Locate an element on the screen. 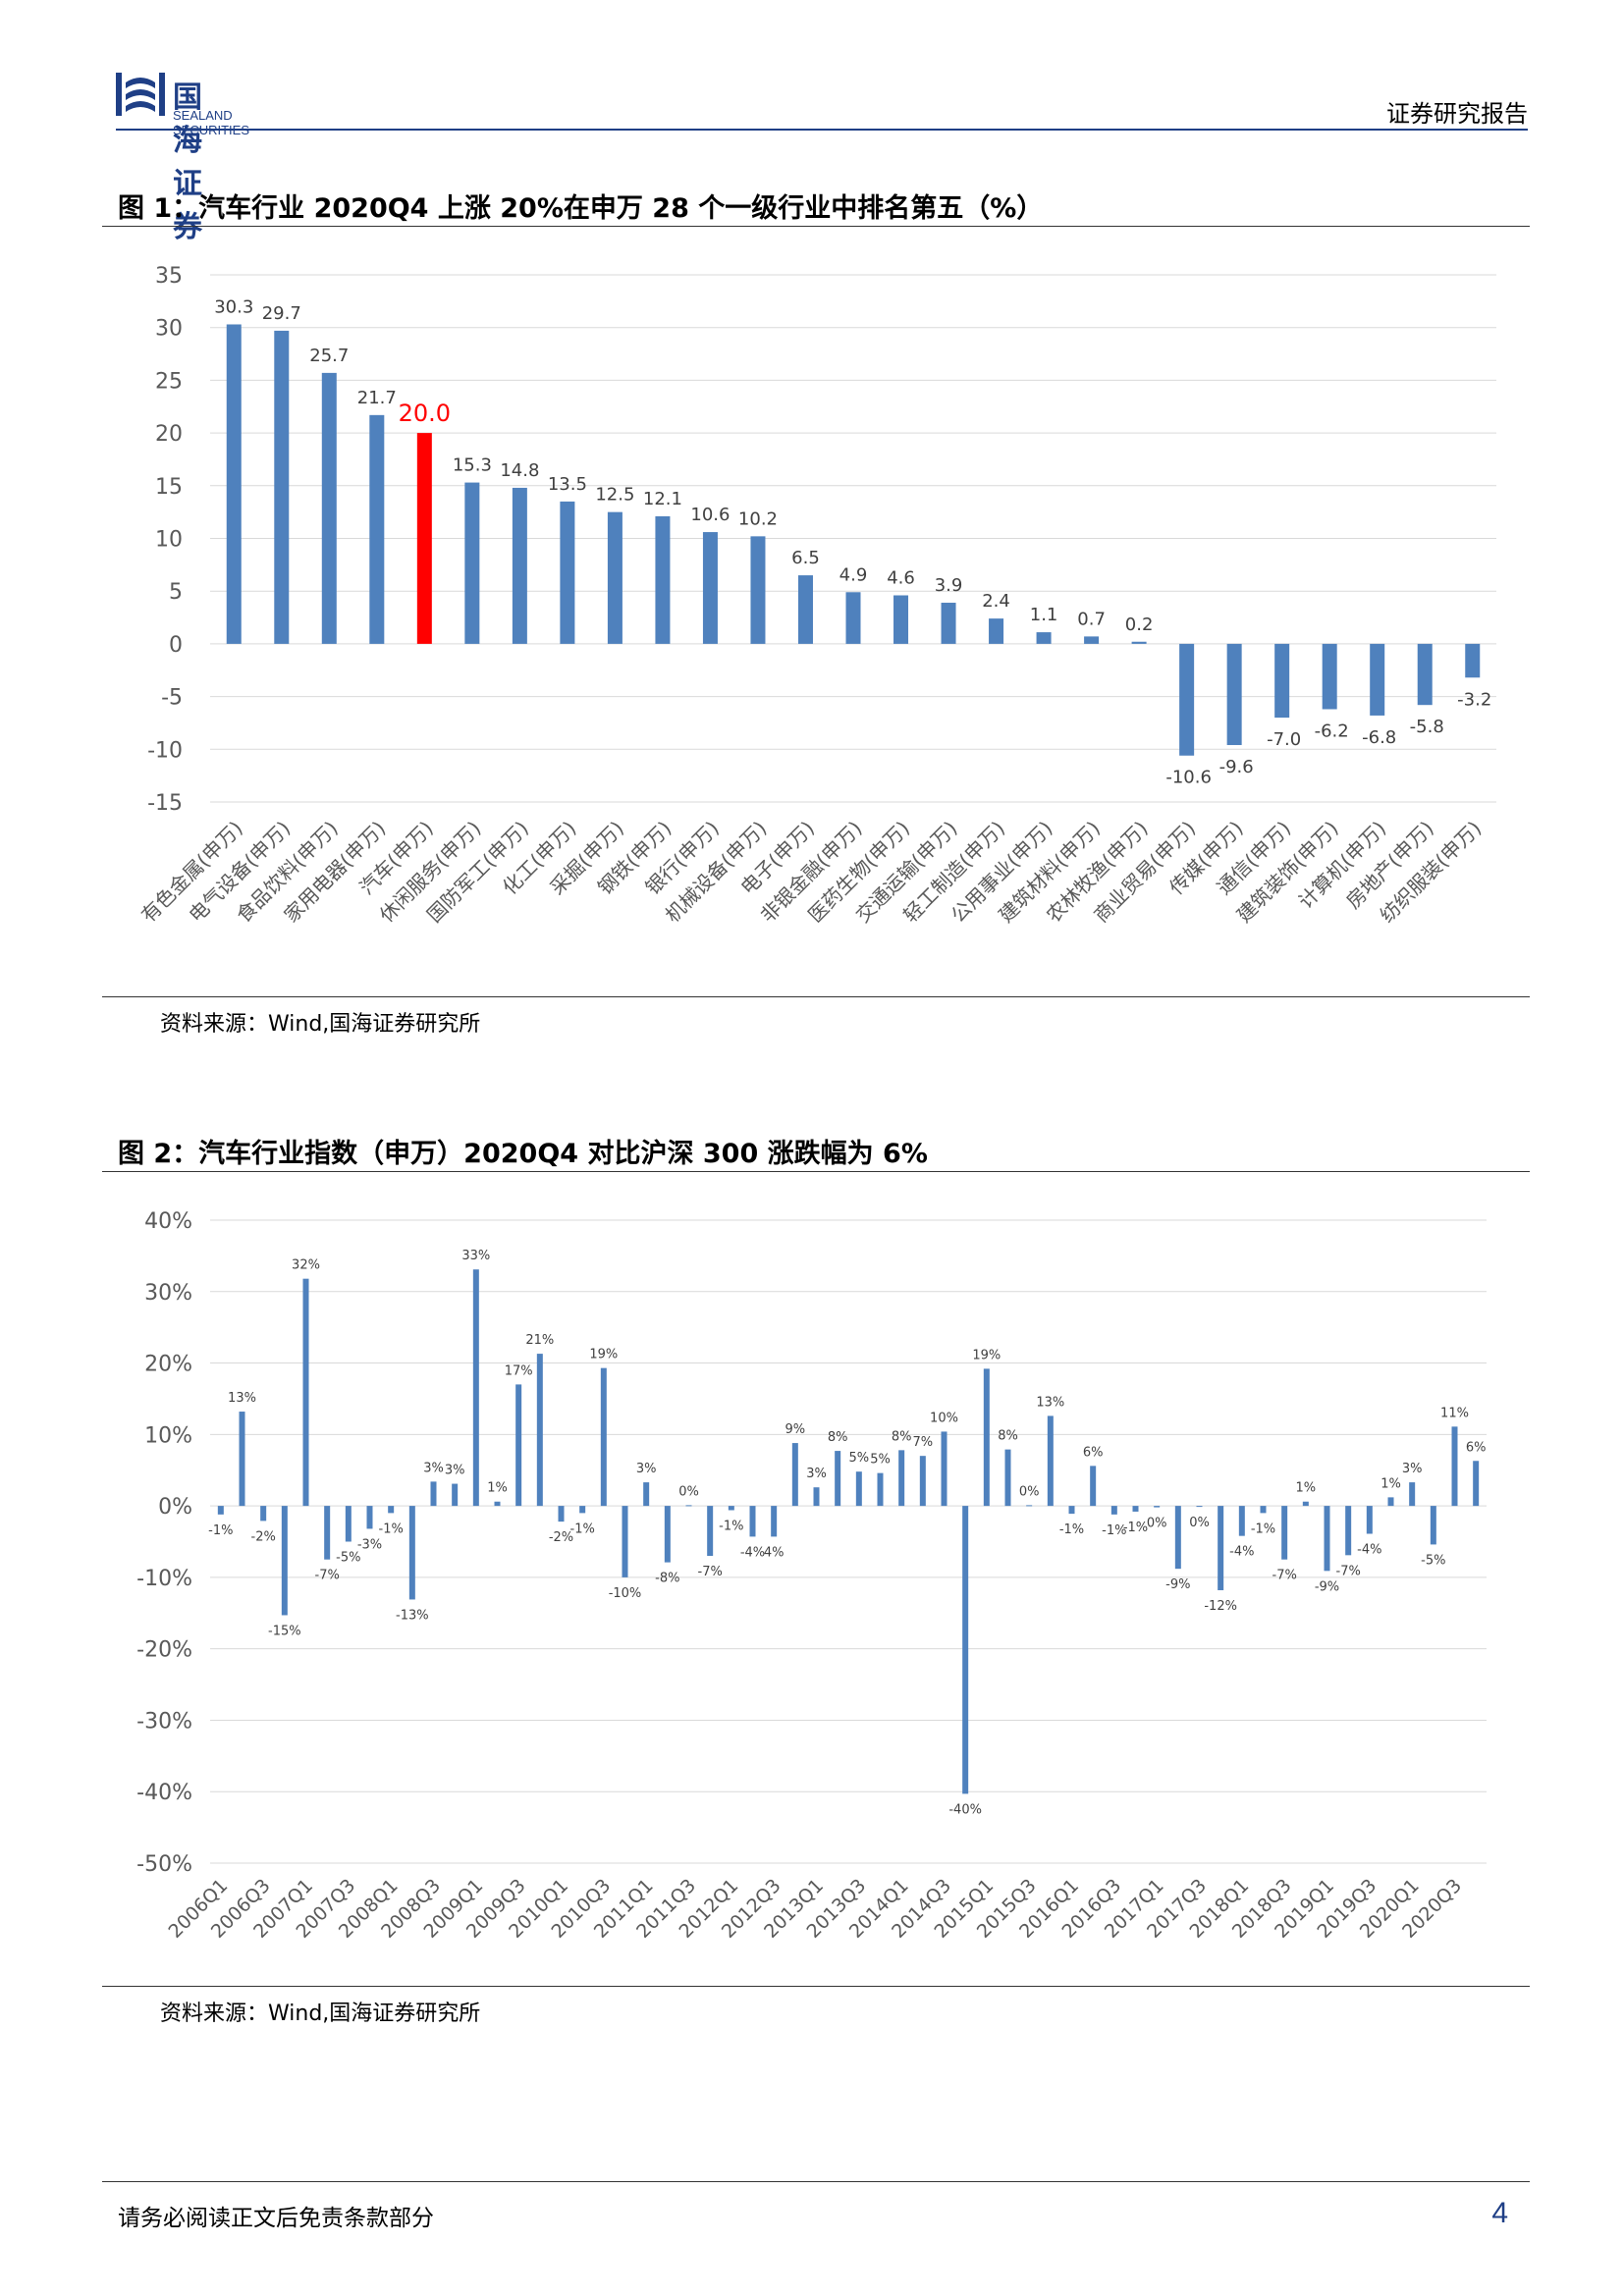  page-number: 4 is located at coordinates (1499, 2213).